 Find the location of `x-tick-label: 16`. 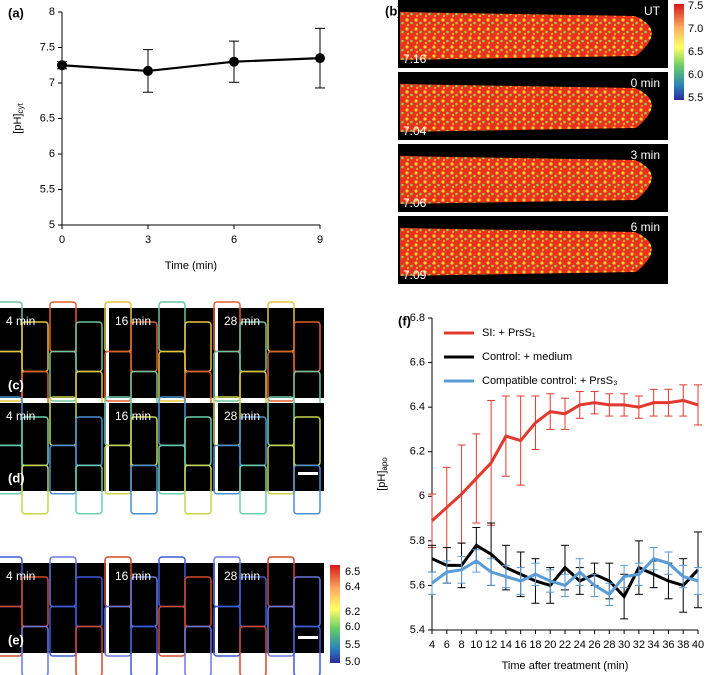

x-tick-label: 16 is located at coordinates (521, 645).